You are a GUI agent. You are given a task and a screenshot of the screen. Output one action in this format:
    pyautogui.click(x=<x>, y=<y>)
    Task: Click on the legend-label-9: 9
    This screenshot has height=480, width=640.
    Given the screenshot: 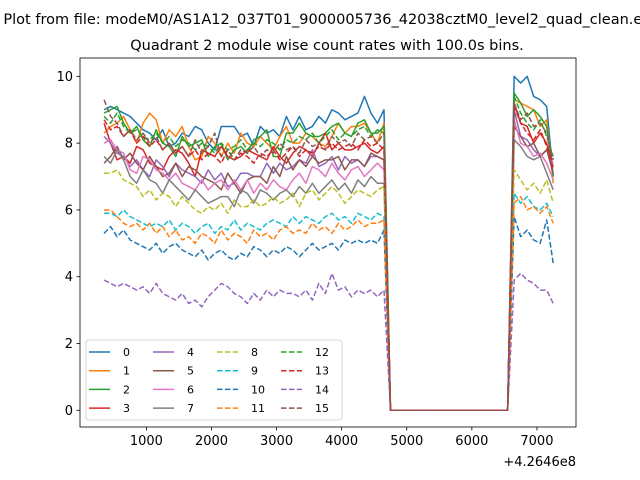 What is the action you would take?
    pyautogui.click(x=254, y=371)
    